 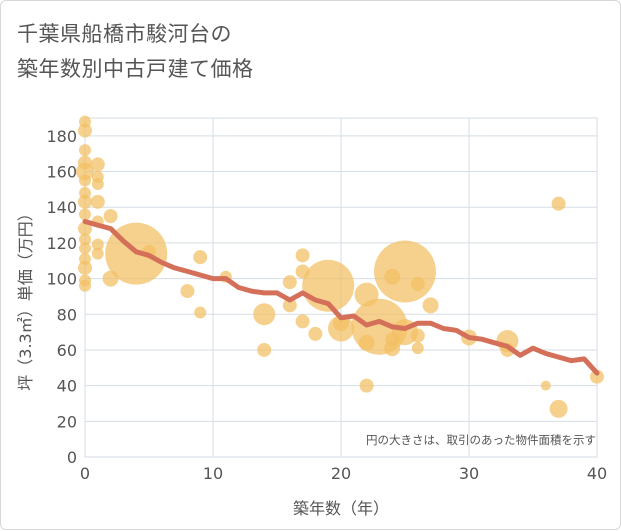 What do you see at coordinates (85, 473) in the screenshot?
I see `x-tick-label: 0` at bounding box center [85, 473].